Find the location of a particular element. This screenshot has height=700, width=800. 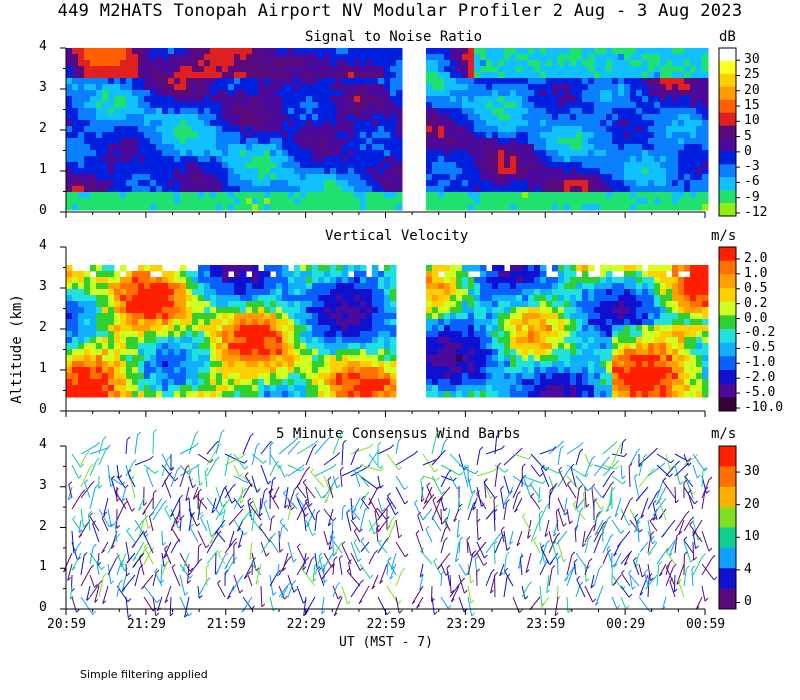

wind-colorbar-label: 10 is located at coordinates (752, 537).